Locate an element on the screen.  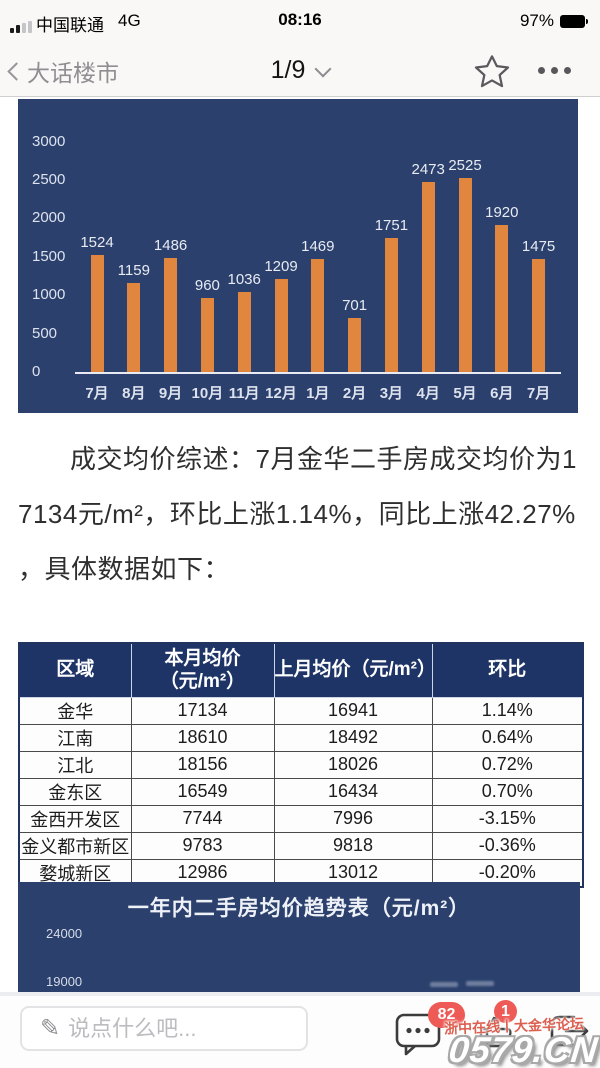
table-row: 金西开发区 7744 7996 -3.15% is located at coordinates (301, 818).